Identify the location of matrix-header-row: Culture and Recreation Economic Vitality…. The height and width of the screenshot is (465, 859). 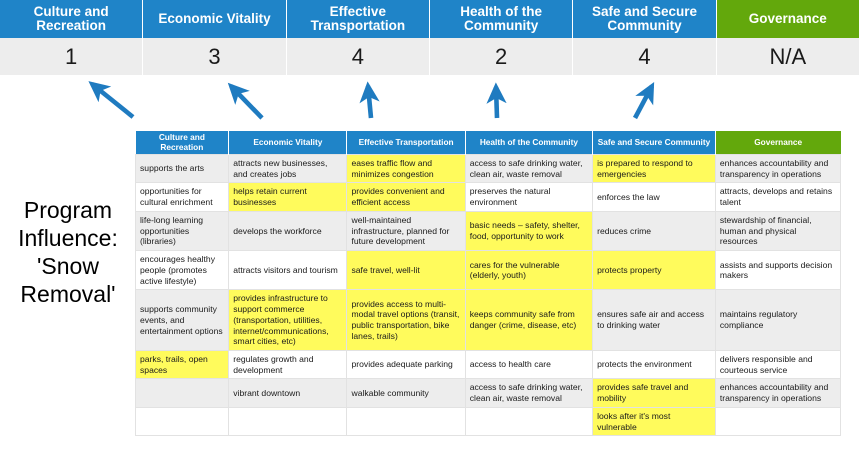
(488, 143).